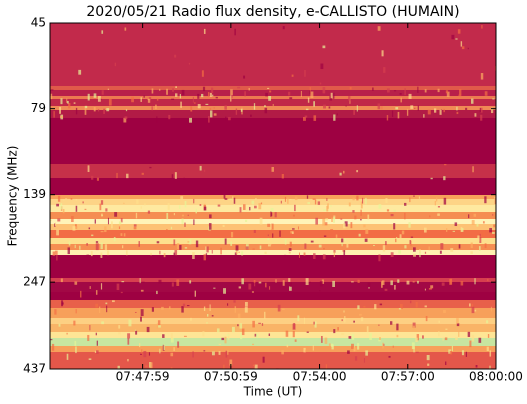  Describe the element at coordinates (273, 287) in the screenshot. I see `band` at that location.